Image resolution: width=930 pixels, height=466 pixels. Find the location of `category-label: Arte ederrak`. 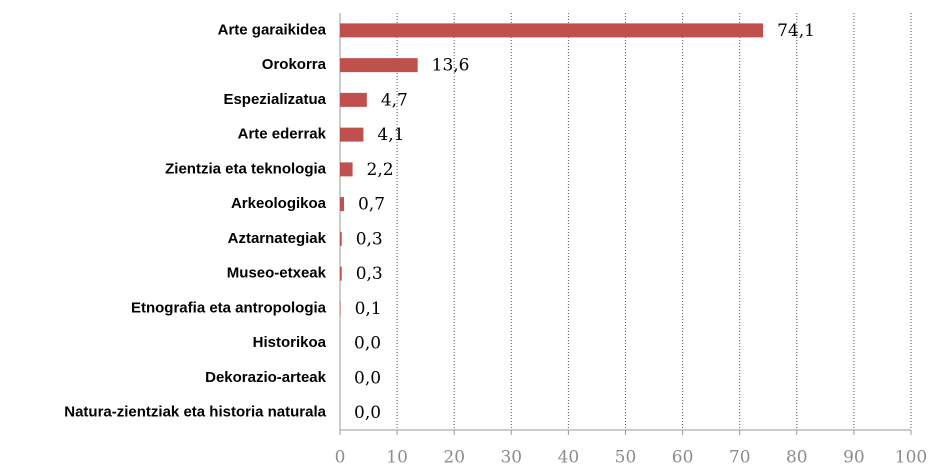

category-label: Arte ederrak is located at coordinates (282, 134).